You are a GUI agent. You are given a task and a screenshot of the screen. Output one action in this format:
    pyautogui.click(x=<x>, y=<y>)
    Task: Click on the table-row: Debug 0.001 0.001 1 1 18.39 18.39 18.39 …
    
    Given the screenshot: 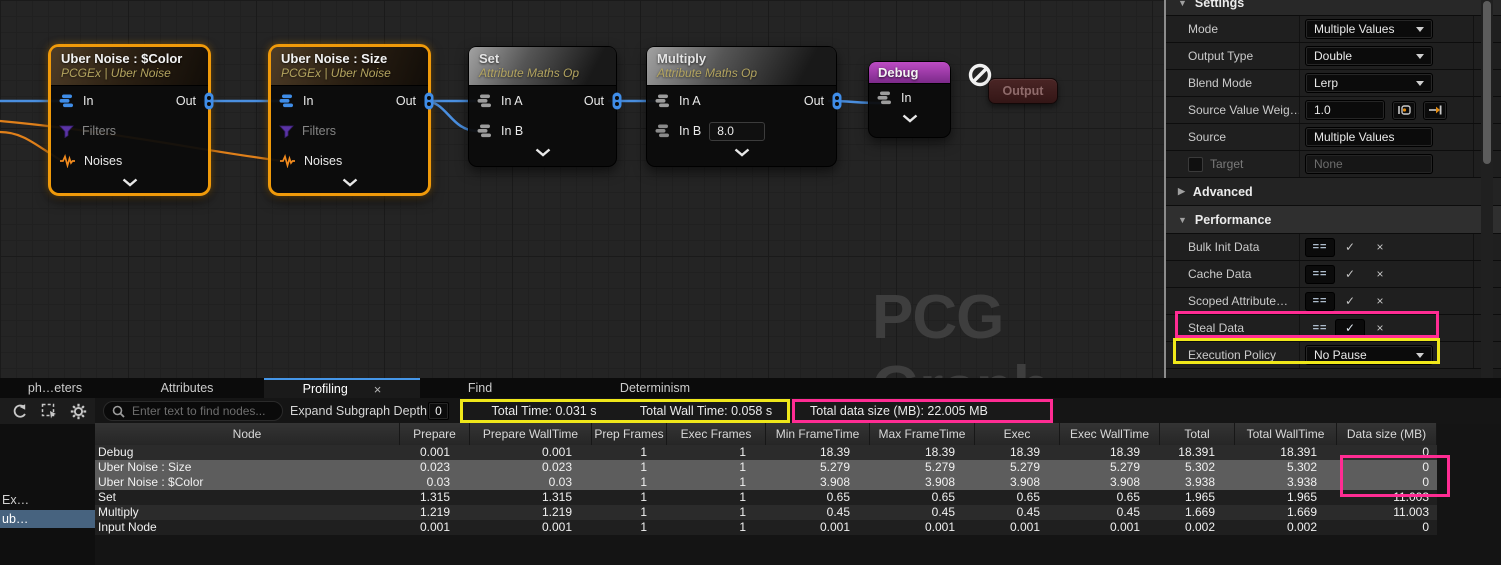 What is the action you would take?
    pyautogui.click(x=766, y=452)
    